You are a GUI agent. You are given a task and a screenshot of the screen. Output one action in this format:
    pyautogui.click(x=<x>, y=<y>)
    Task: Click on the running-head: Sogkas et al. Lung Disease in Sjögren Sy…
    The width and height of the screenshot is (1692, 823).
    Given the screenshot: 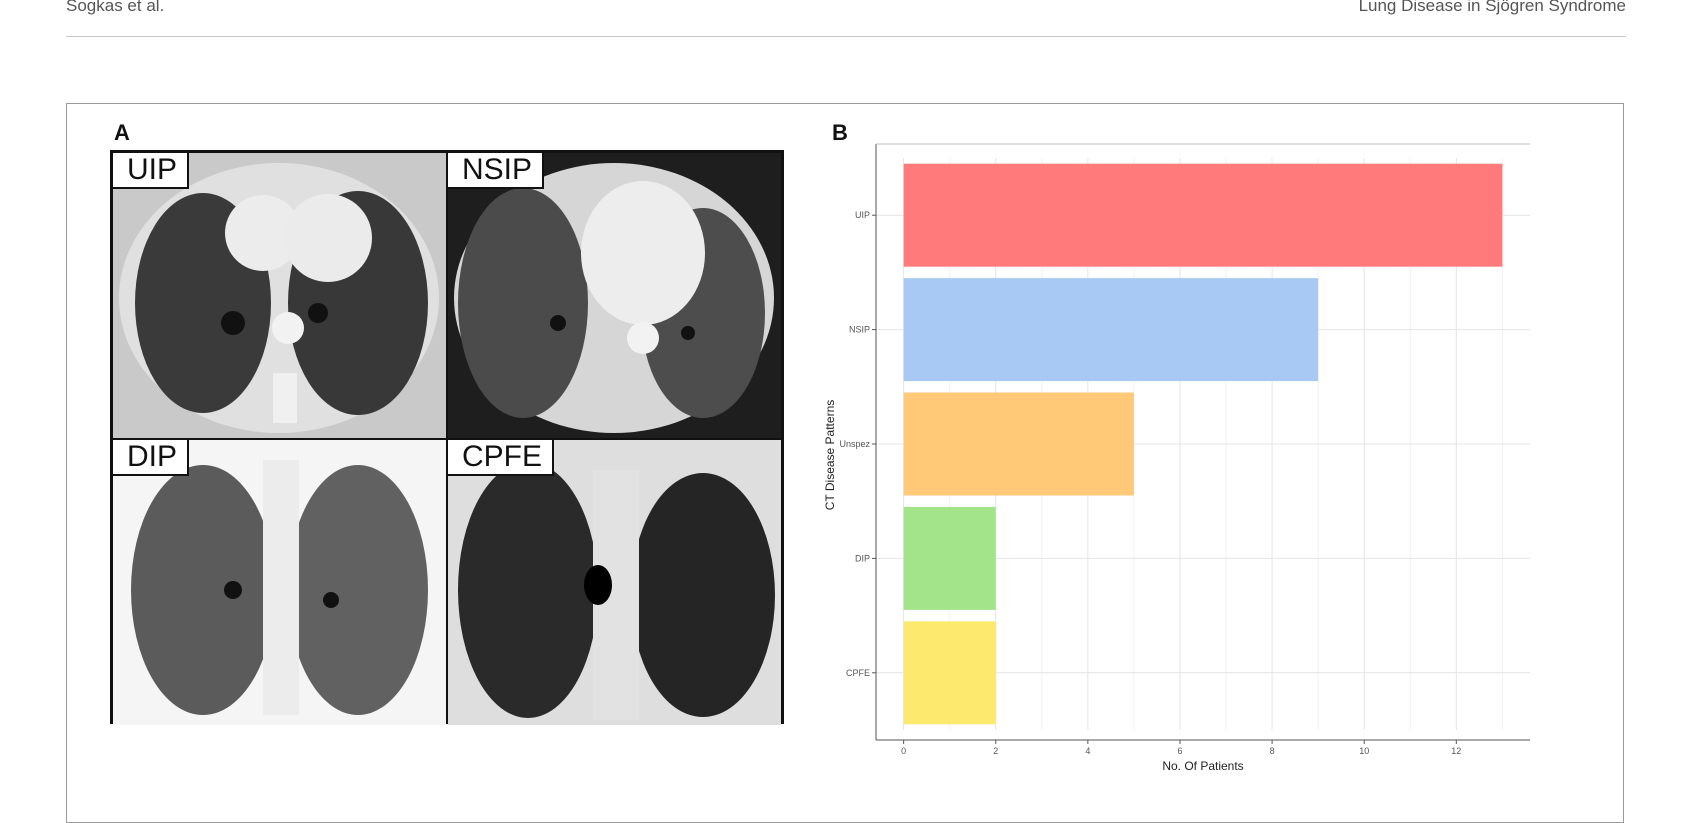 What is the action you would take?
    pyautogui.click(x=846, y=18)
    